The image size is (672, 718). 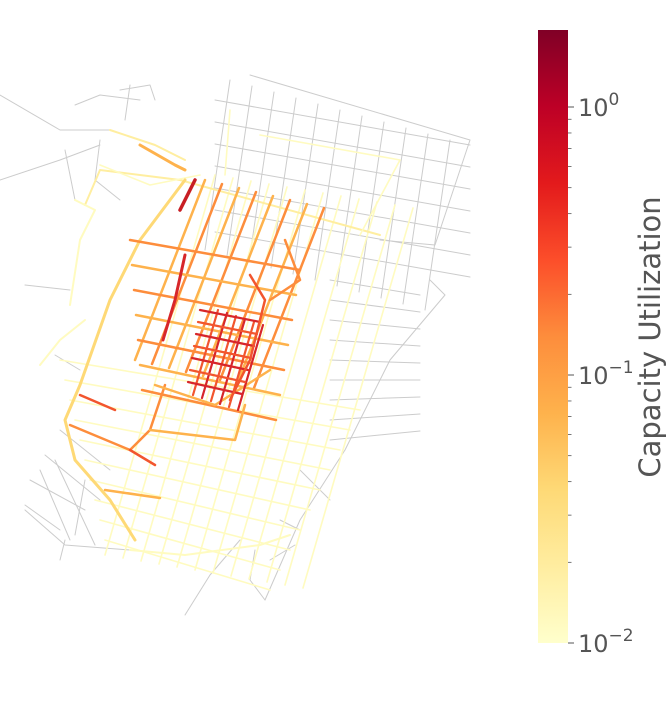 What do you see at coordinates (553, 336) in the screenshot?
I see `colorbar-gradient` at bounding box center [553, 336].